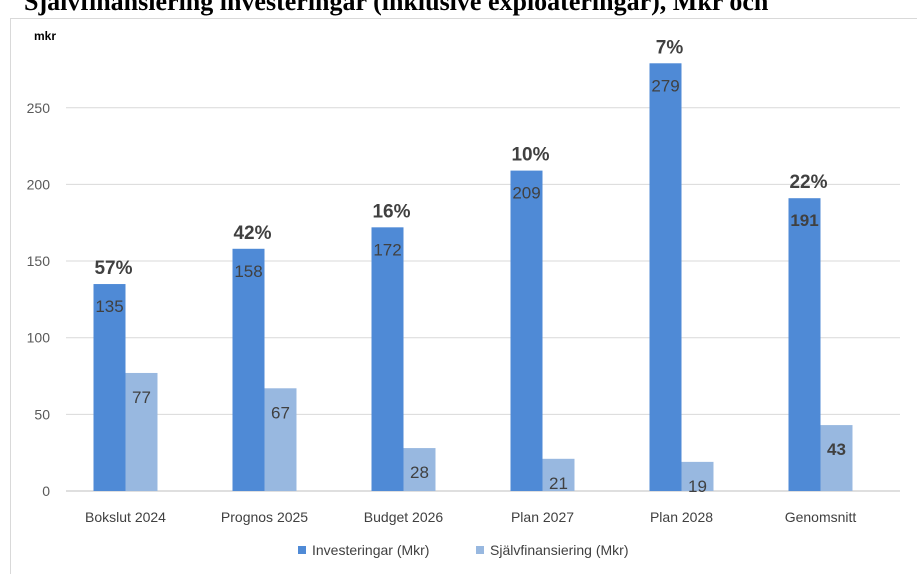 The image size is (917, 574). What do you see at coordinates (808, 182) in the screenshot?
I see `percent-label: 22%` at bounding box center [808, 182].